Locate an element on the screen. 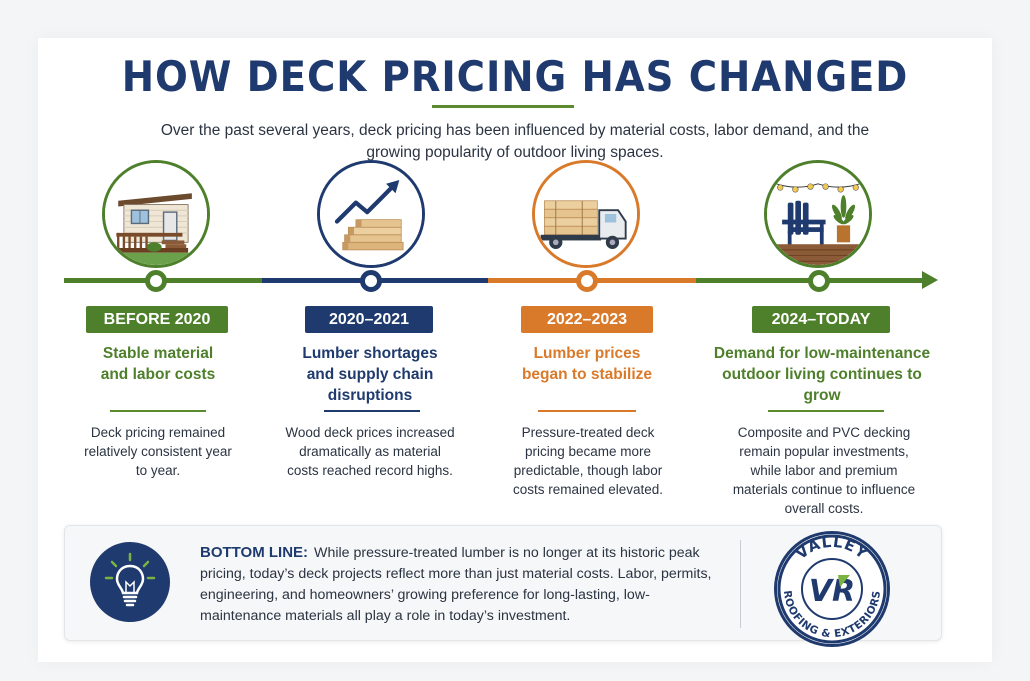  valley-roofing-logo: VALLEY ROOFING & EXTERIORS VR is located at coordinates (832, 589).